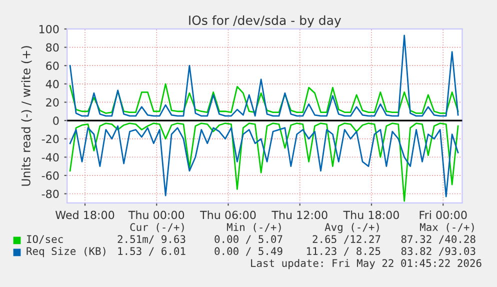 Image resolution: width=497 pixels, height=287 pixels. I want to click on chart-title: IOs for /dev/sda - by day, so click(265, 21).